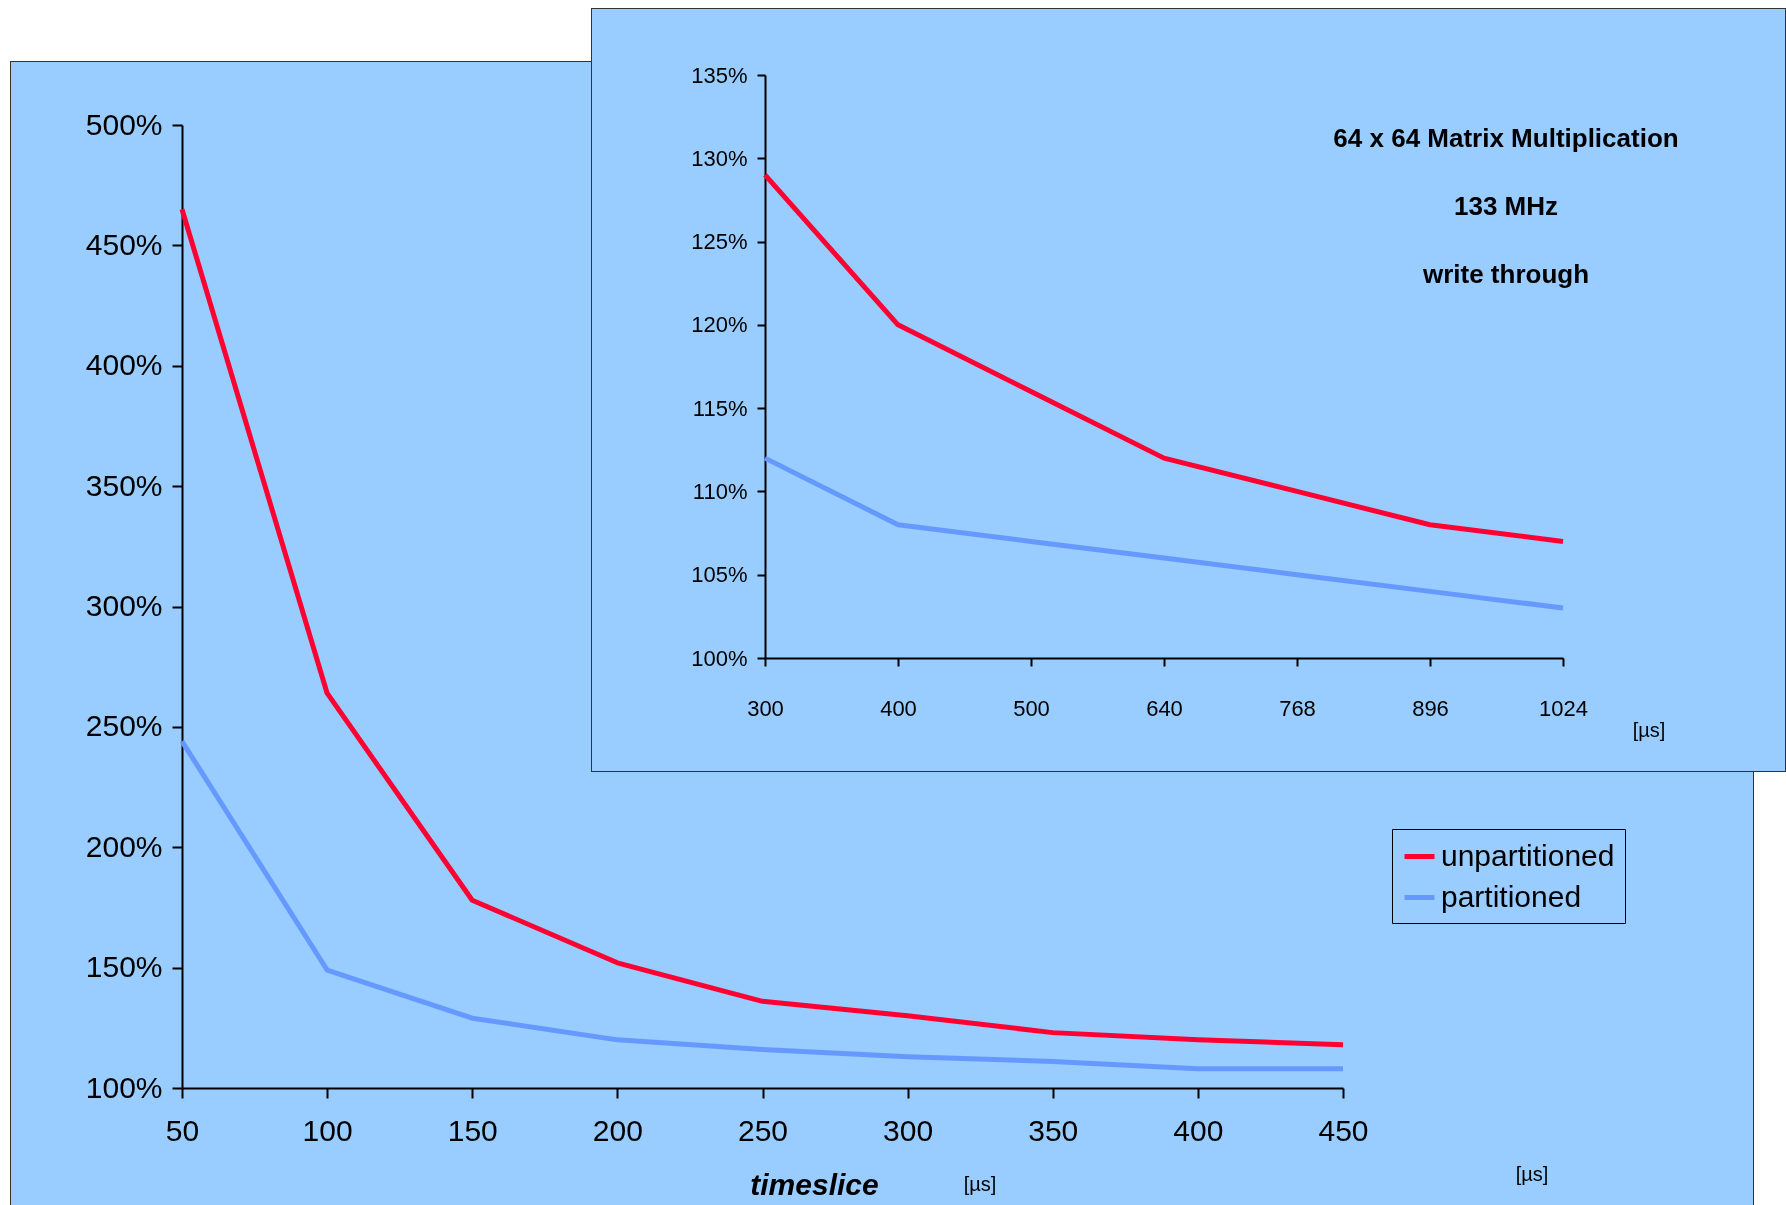 The image size is (1786, 1205). I want to click on y-tick-label: 300%, so click(124, 605).